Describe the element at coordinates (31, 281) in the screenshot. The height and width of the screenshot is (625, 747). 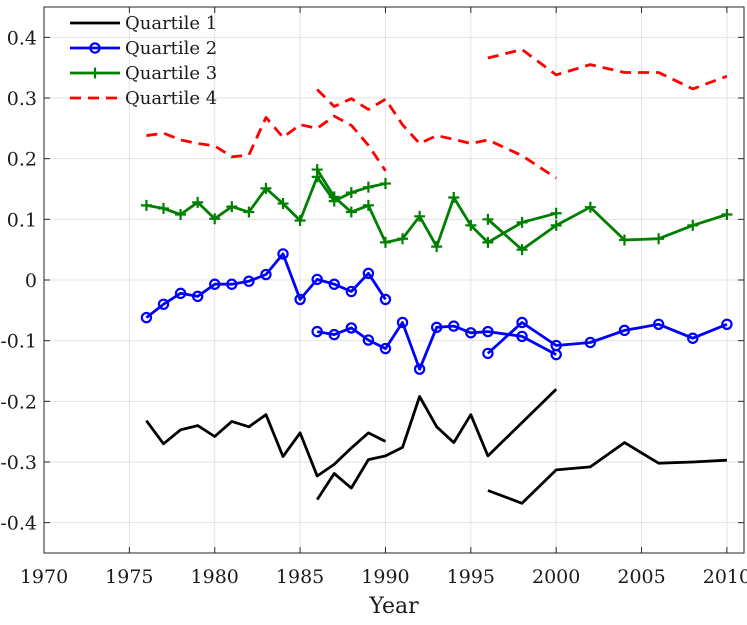
I see `y-tick-label: 0` at that location.